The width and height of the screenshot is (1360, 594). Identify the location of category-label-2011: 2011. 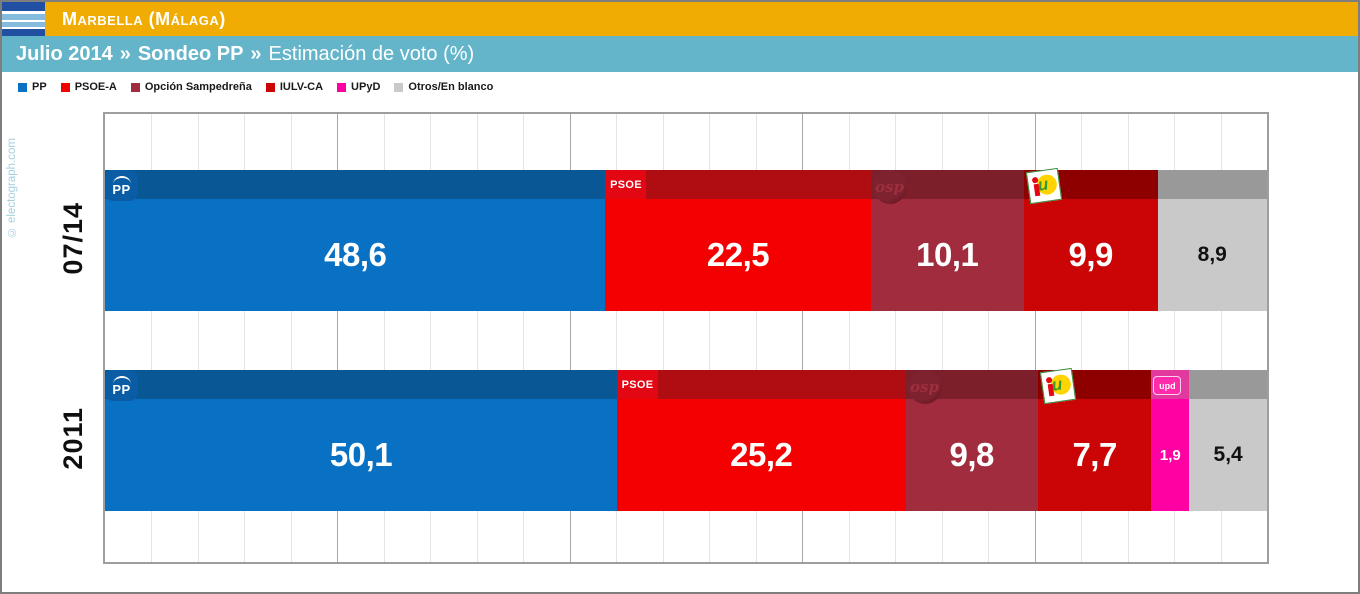
(73, 438).